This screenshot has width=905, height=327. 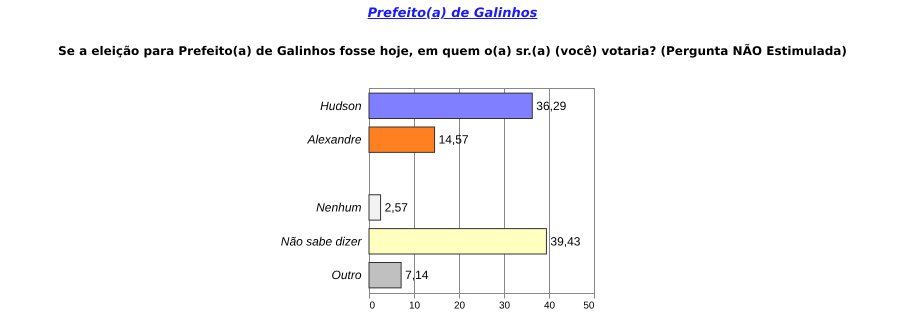 What do you see at coordinates (341, 105) in the screenshot?
I see `y-tick-label: Hudson` at bounding box center [341, 105].